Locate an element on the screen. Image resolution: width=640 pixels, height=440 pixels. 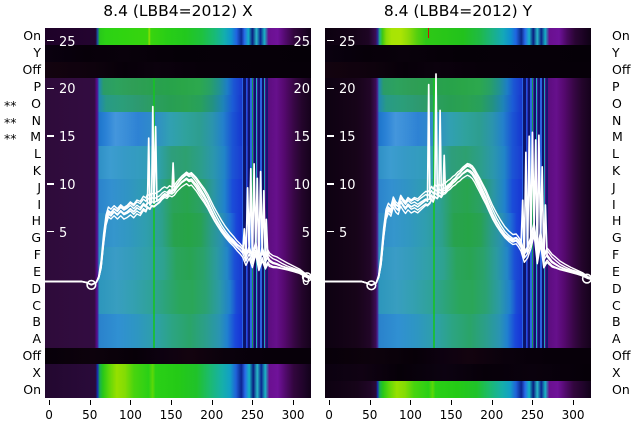
row-label-left: On is located at coordinates (32, 389).